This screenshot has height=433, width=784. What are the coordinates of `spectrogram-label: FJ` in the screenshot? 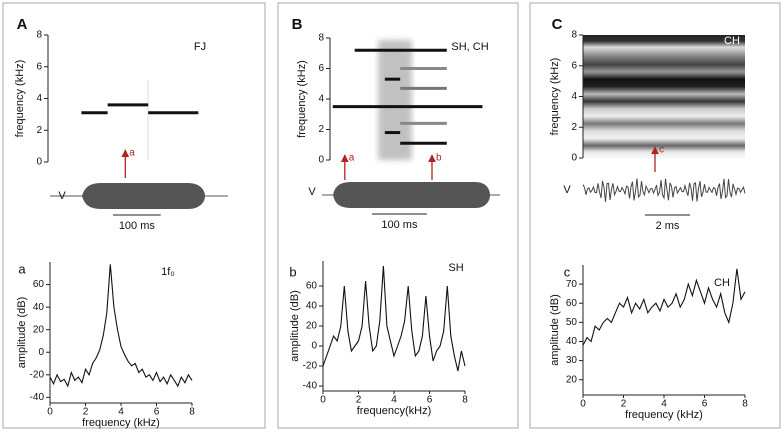 It's located at (200, 47).